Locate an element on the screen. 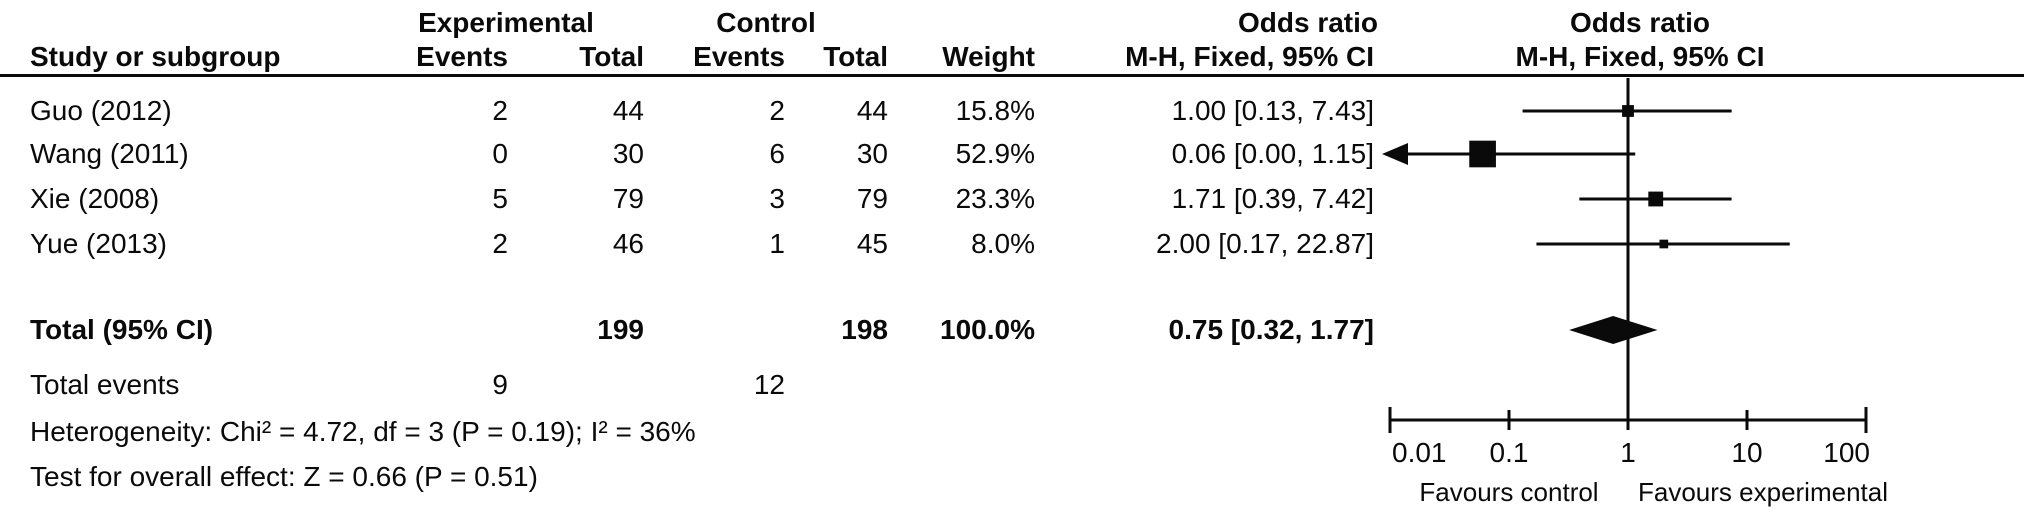 This screenshot has width=2024, height=515. ctrl-events-cell: 2 is located at coordinates (777, 110).